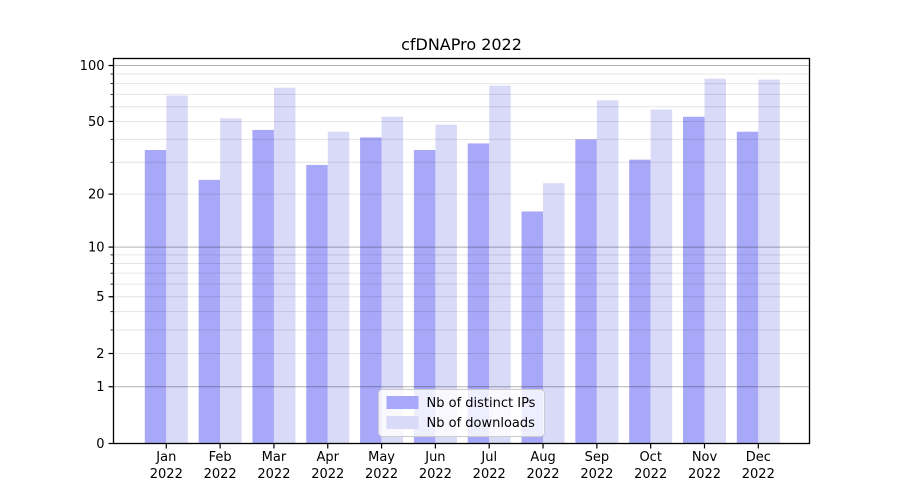  What do you see at coordinates (274, 457) in the screenshot?
I see `x-tick-label-month: Mar` at bounding box center [274, 457].